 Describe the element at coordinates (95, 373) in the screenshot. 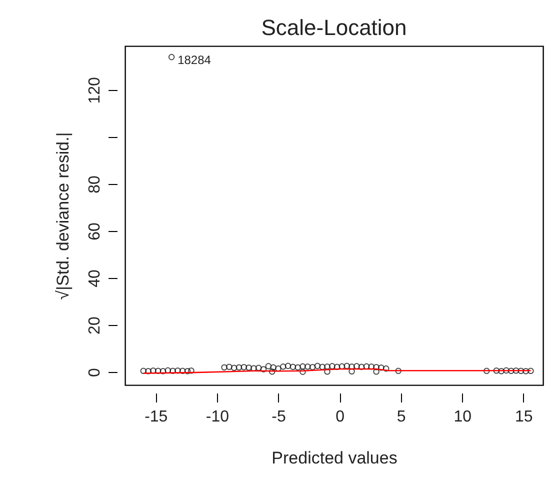

I see `y-tick-label: 0` at that location.